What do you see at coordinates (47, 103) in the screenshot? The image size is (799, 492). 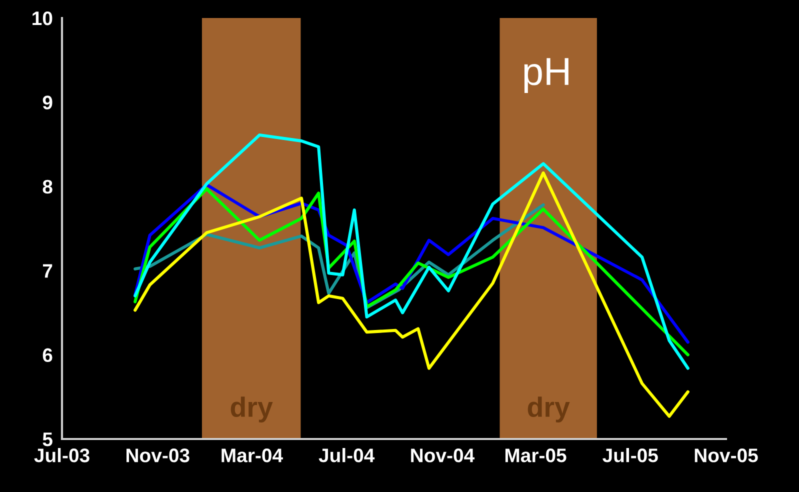 I see `y-tick-label: 9` at bounding box center [47, 103].